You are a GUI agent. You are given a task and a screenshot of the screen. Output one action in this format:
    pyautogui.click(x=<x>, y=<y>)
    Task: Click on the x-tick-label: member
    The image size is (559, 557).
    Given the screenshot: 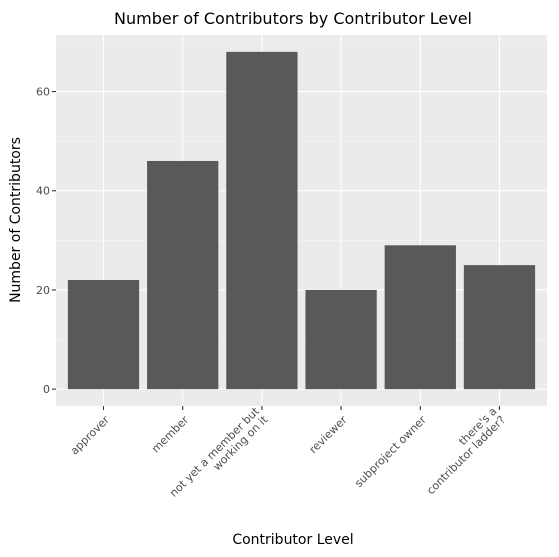 What is the action you would take?
    pyautogui.click(x=170, y=434)
    